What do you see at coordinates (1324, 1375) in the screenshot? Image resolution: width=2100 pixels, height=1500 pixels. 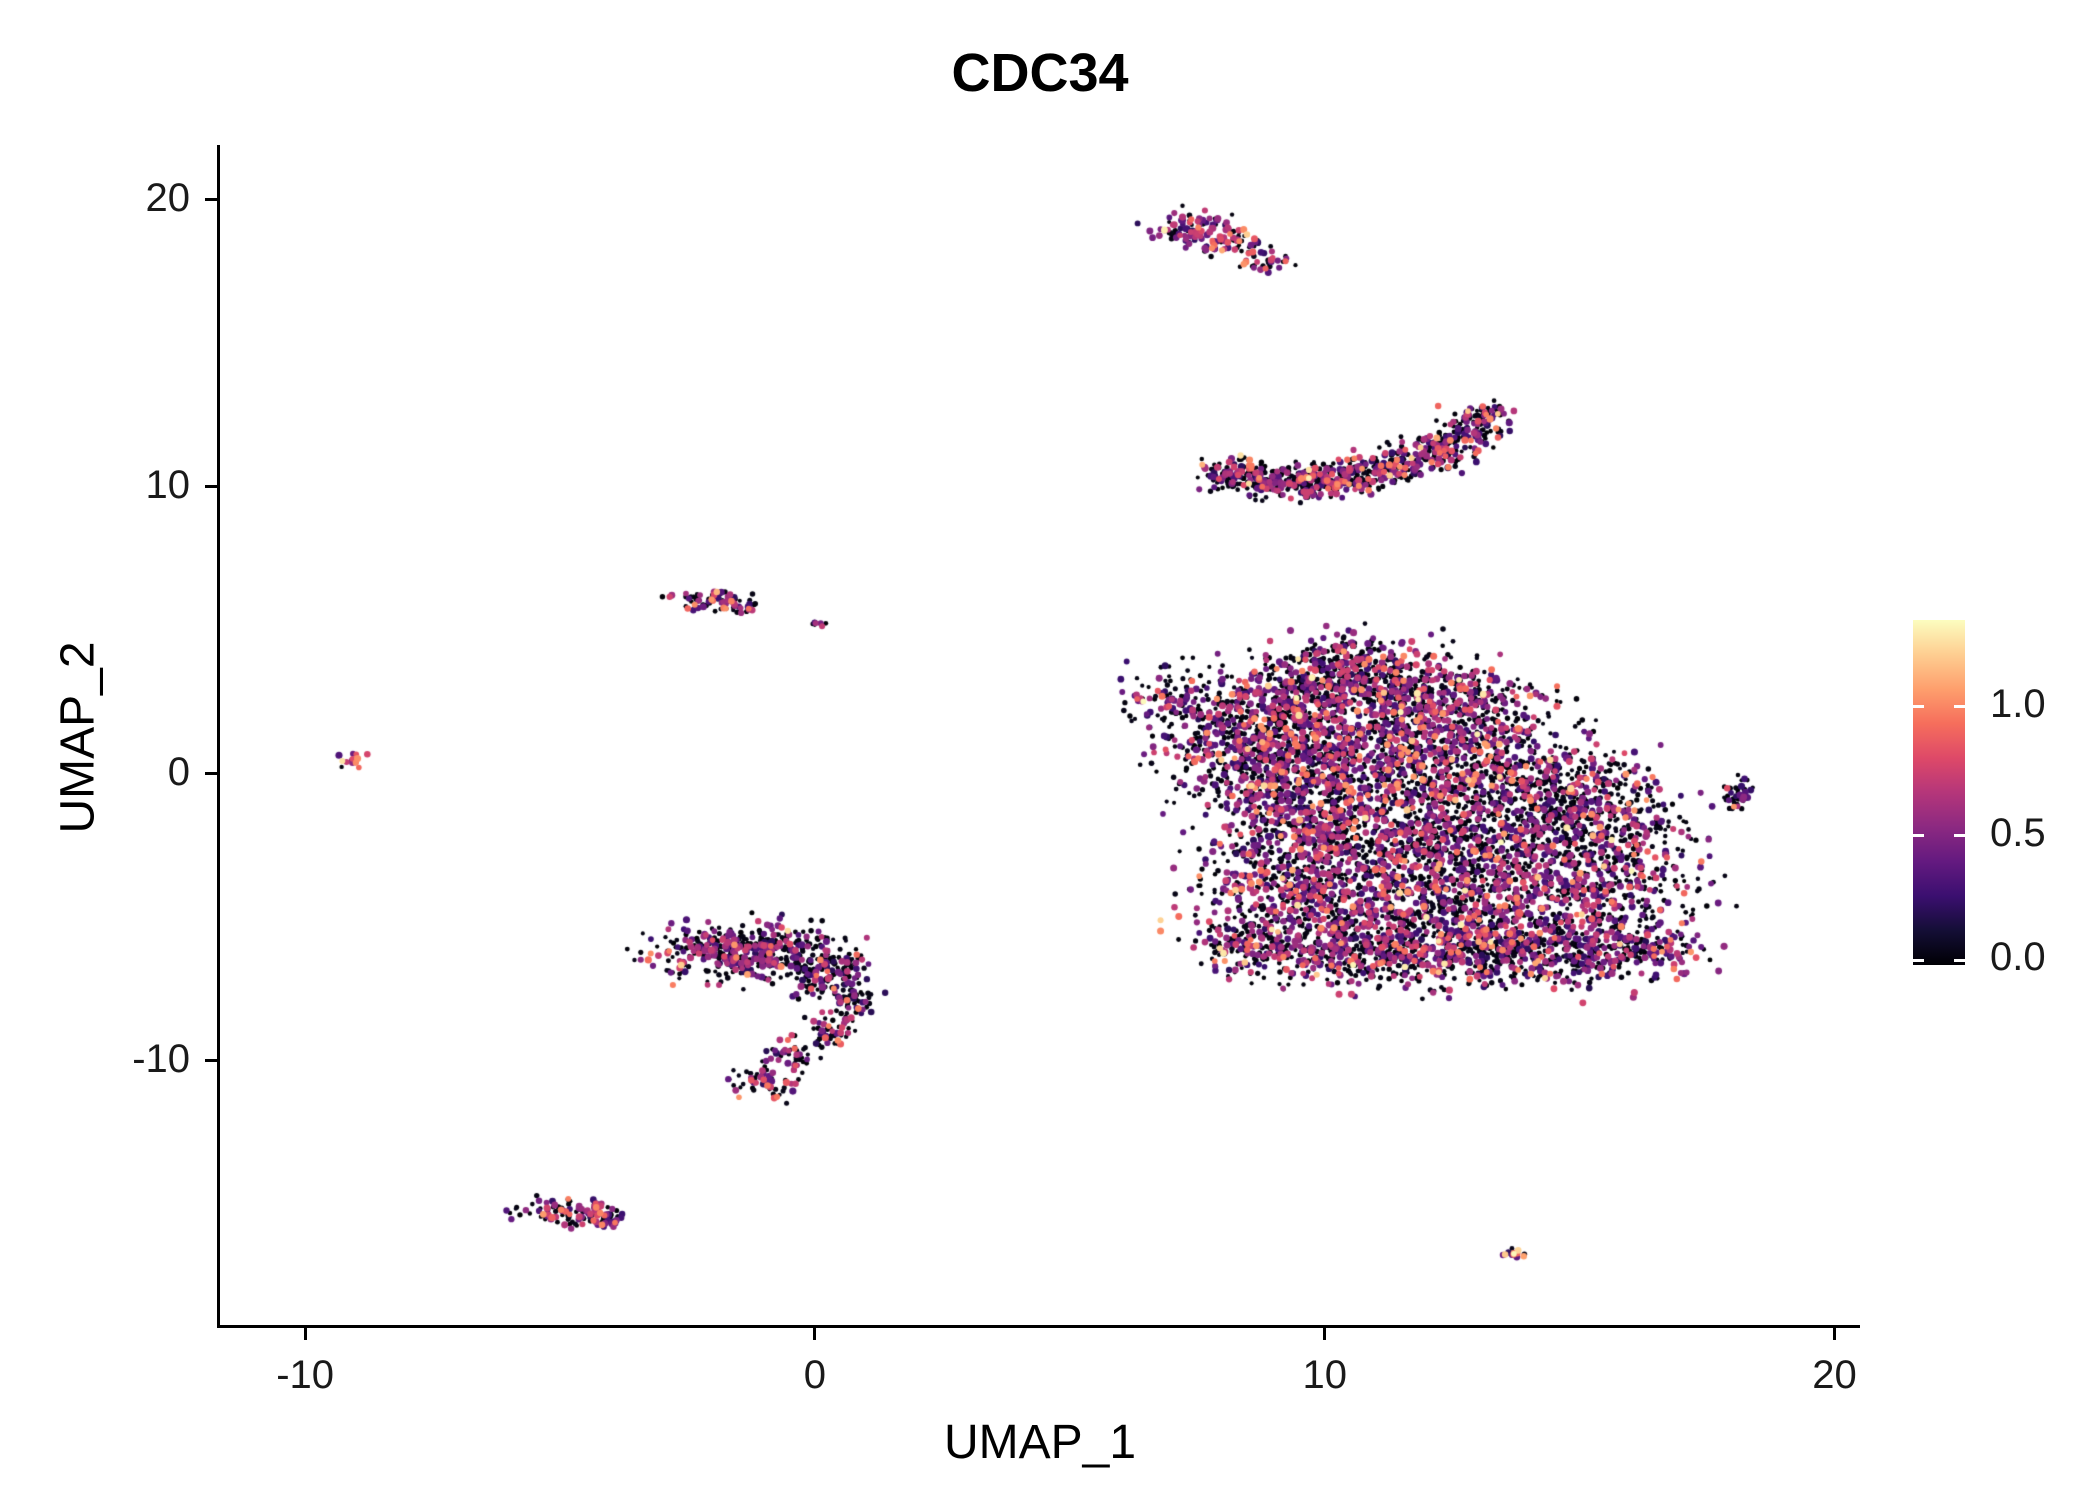 I see `x-tick-label: 10` at bounding box center [1324, 1375].